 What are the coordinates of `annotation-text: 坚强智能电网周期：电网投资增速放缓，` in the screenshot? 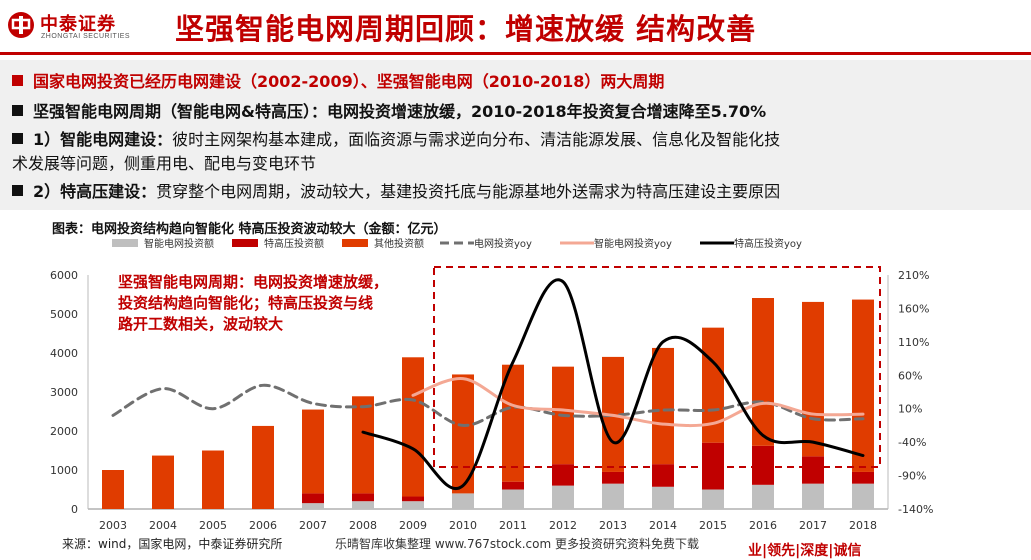 It's located at (253, 282).